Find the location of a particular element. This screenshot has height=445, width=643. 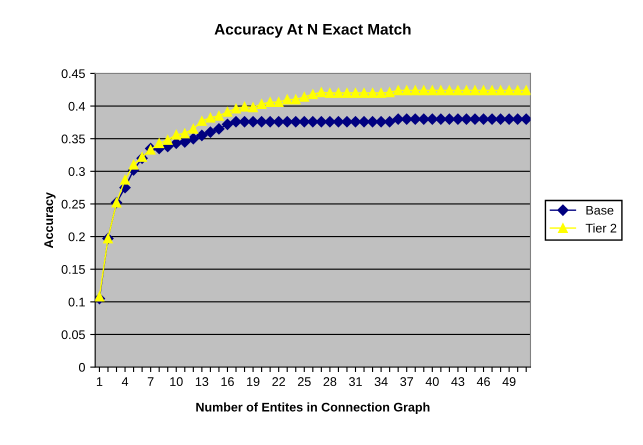

x-tick-label: 7 is located at coordinates (151, 381).